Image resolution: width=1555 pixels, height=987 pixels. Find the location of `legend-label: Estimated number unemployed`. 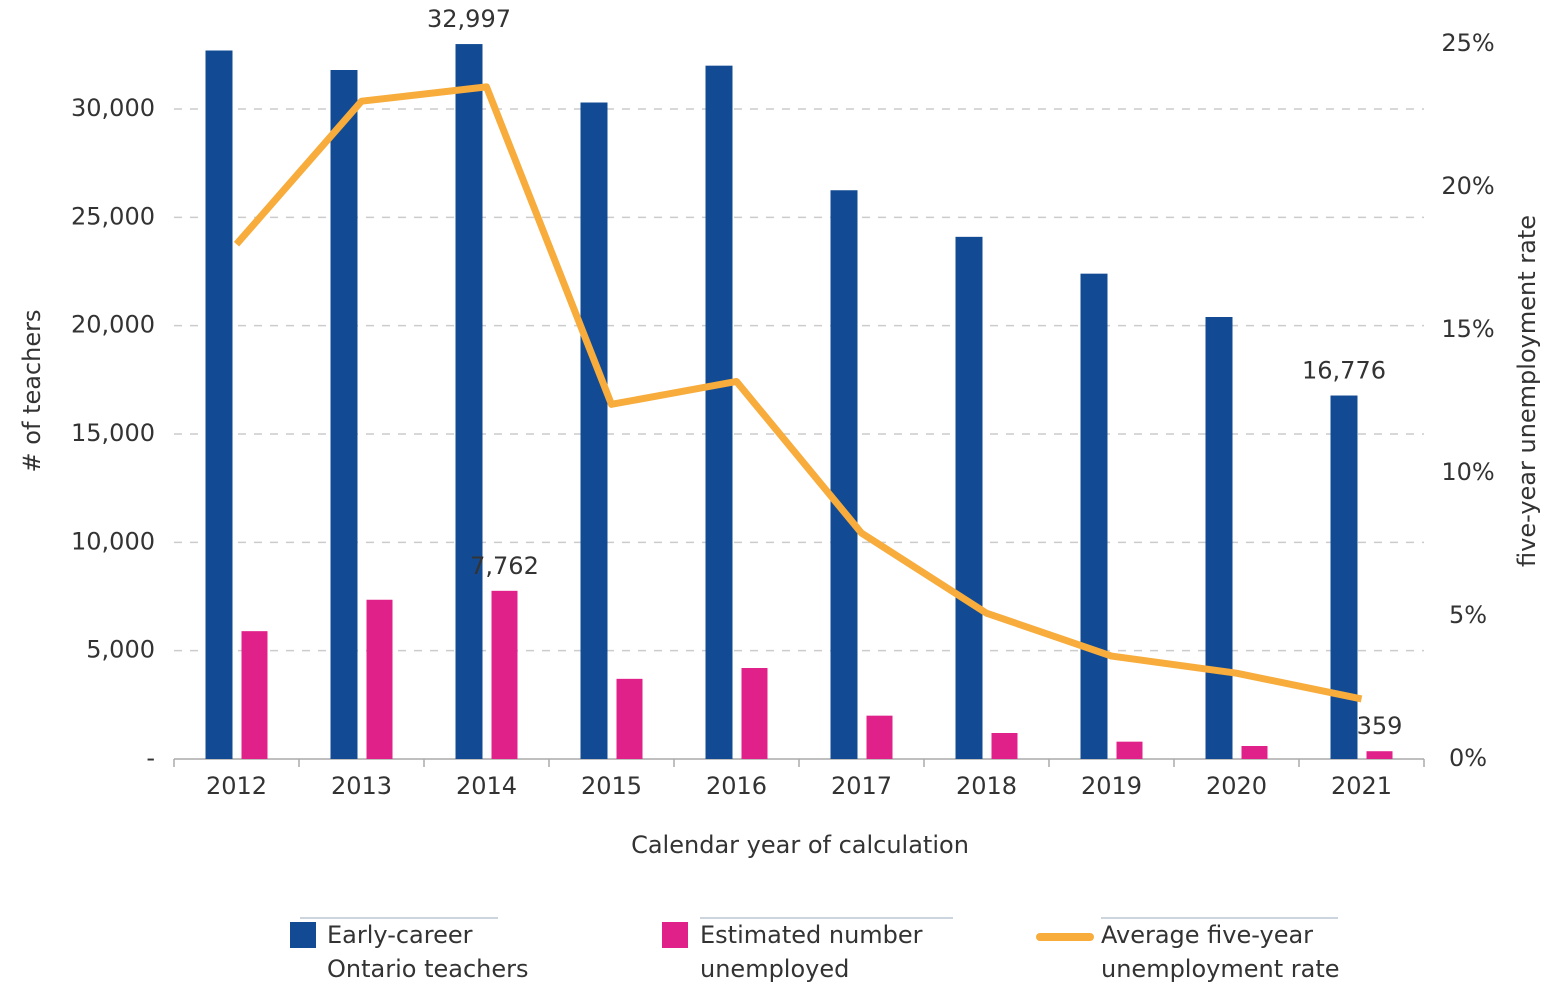

legend-label: Estimated number unemployed is located at coordinates (811, 952).